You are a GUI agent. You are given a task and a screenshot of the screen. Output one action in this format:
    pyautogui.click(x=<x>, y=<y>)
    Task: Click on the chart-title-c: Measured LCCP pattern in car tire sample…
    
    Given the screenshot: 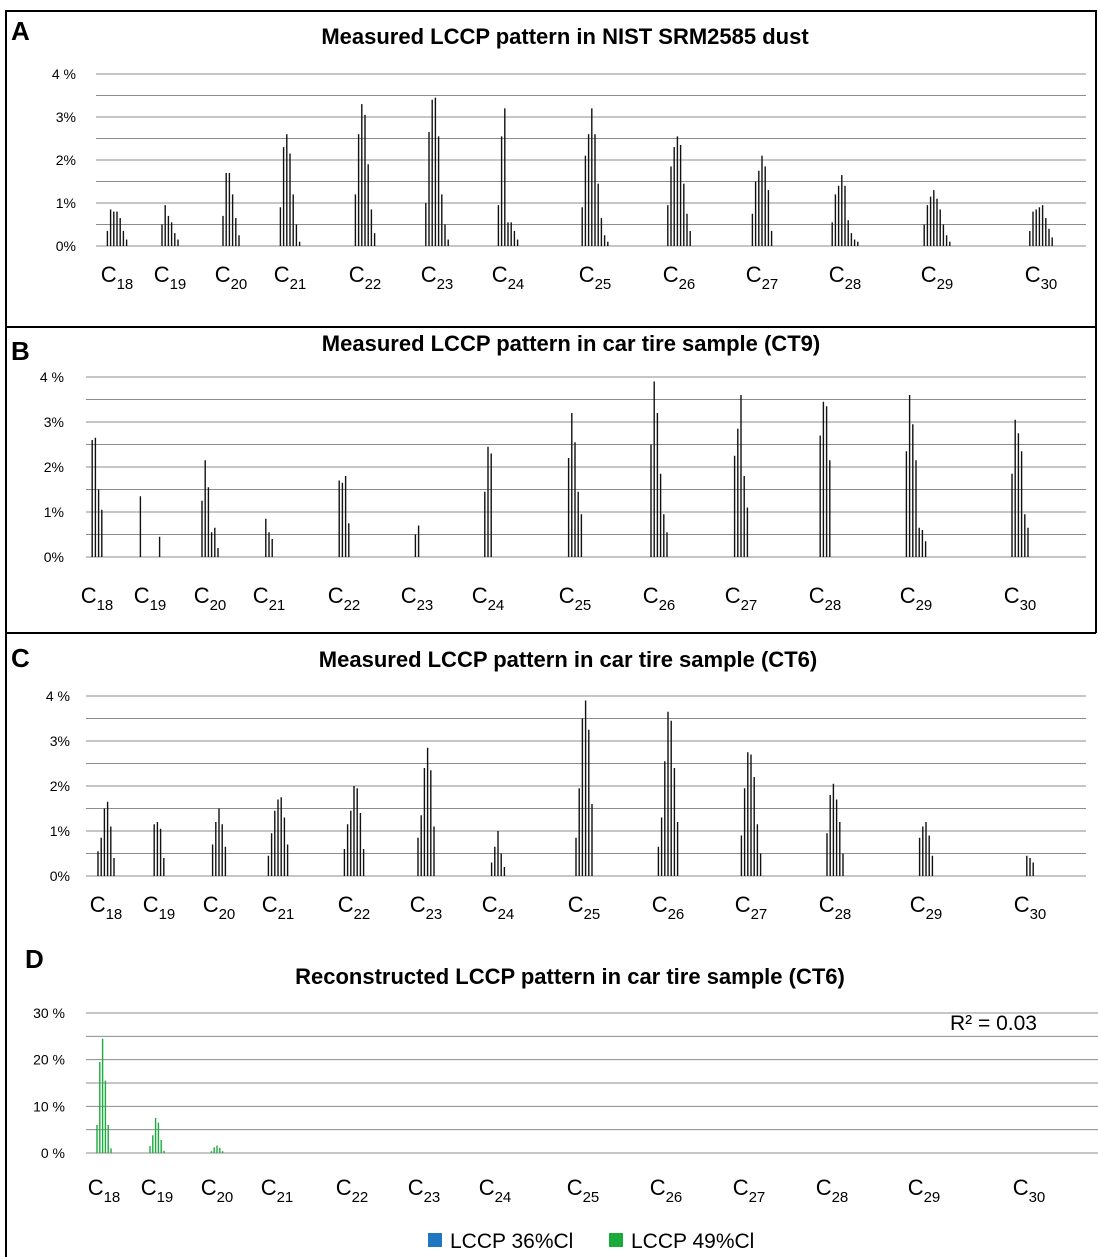 What is the action you would take?
    pyautogui.click(x=568, y=659)
    